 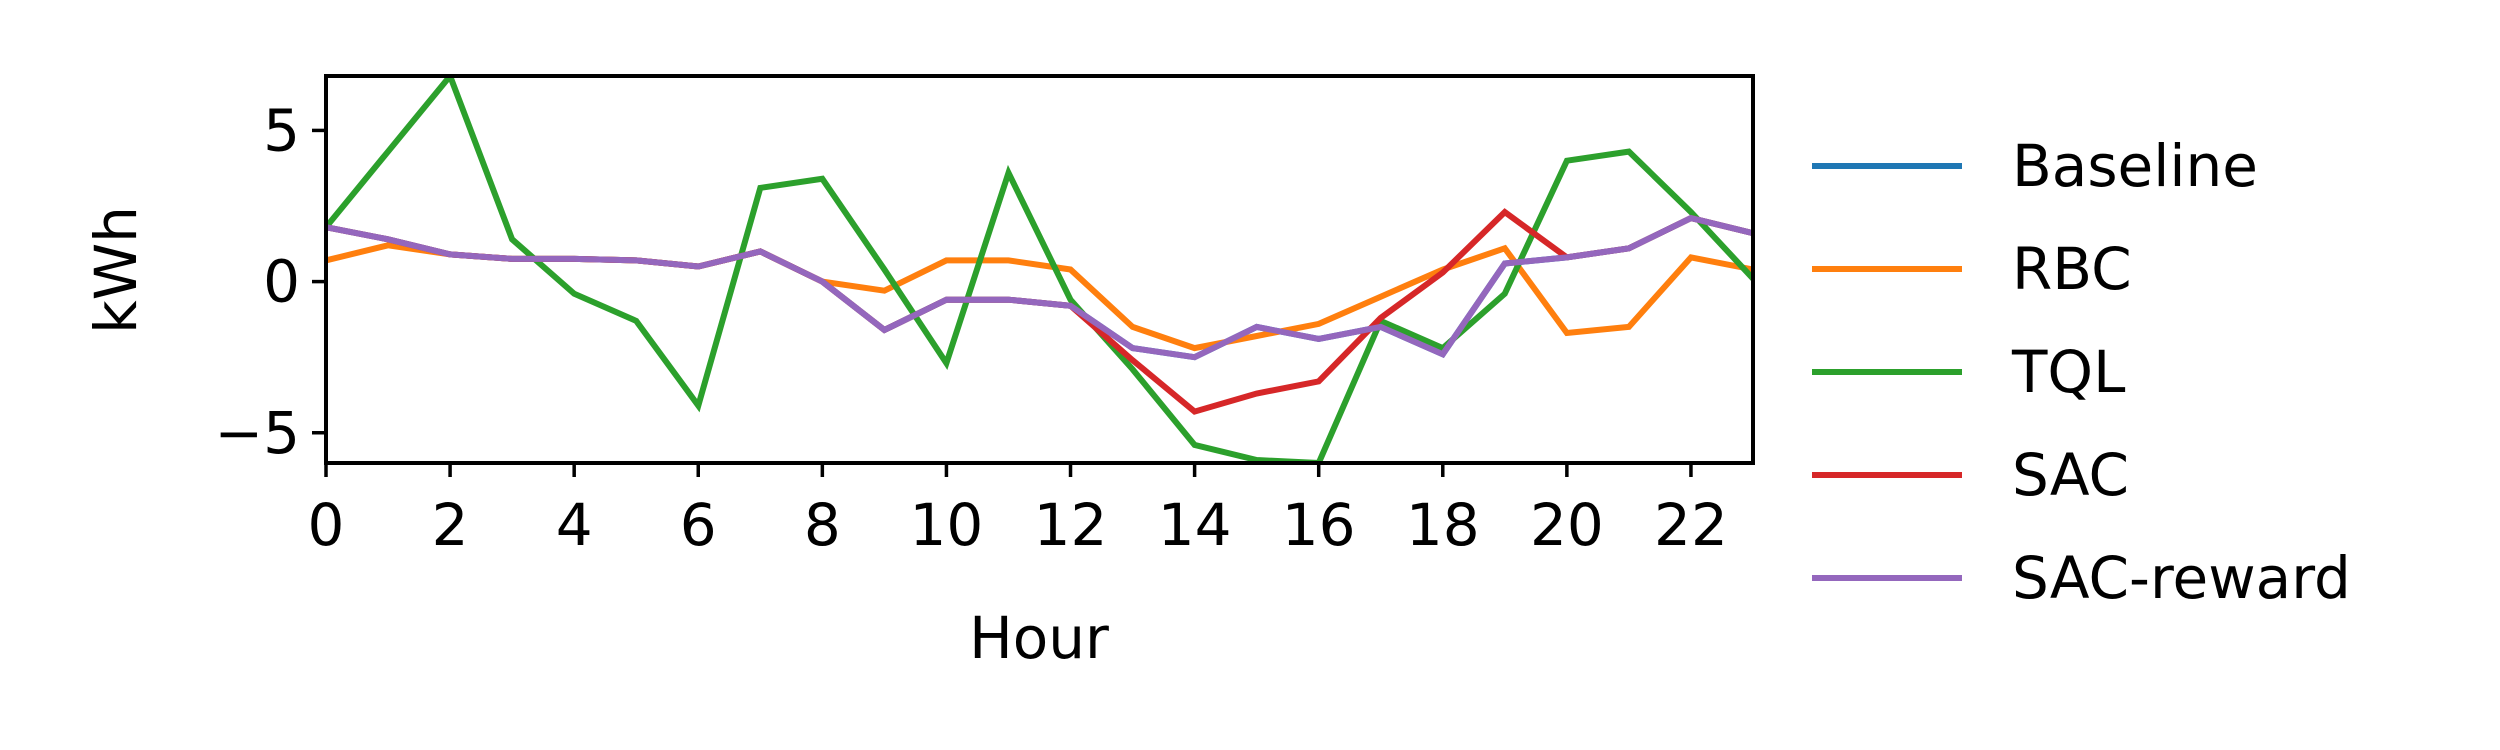 I want to click on x-tick-label: 10, so click(x=947, y=525).